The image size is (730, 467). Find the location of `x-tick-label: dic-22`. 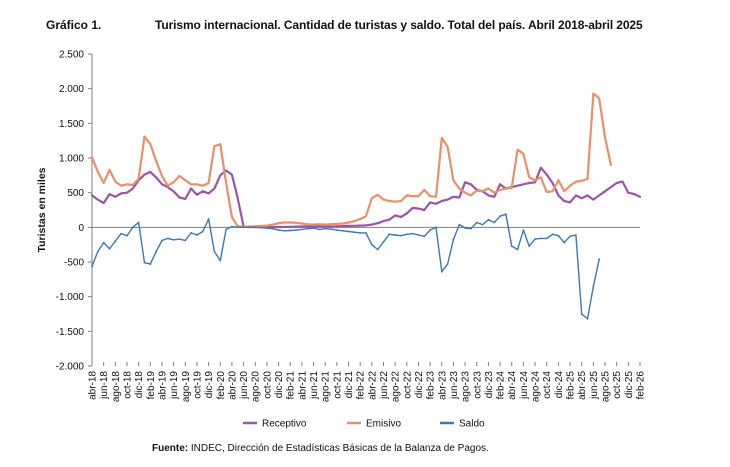

x-tick-label: dic-22 is located at coordinates (419, 385).